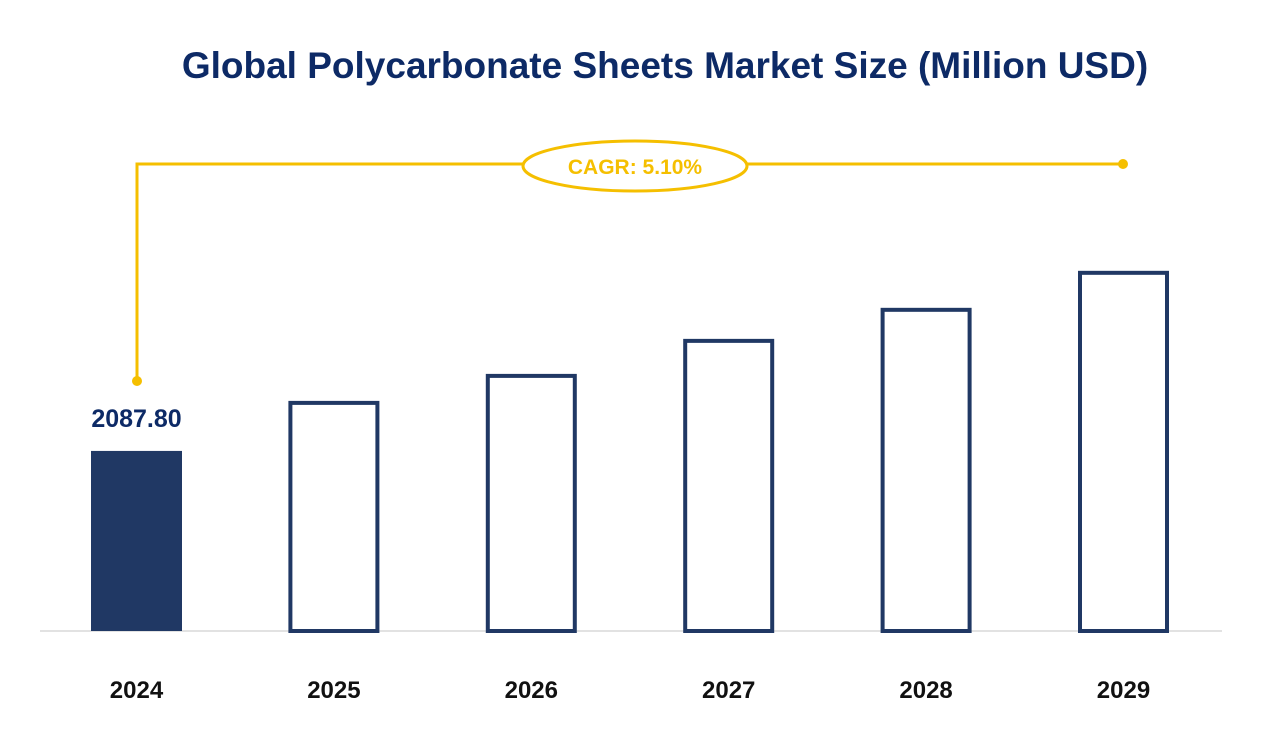 This screenshot has width=1278, height=746. I want to click on x-tick-label: 2029, so click(1123, 690).